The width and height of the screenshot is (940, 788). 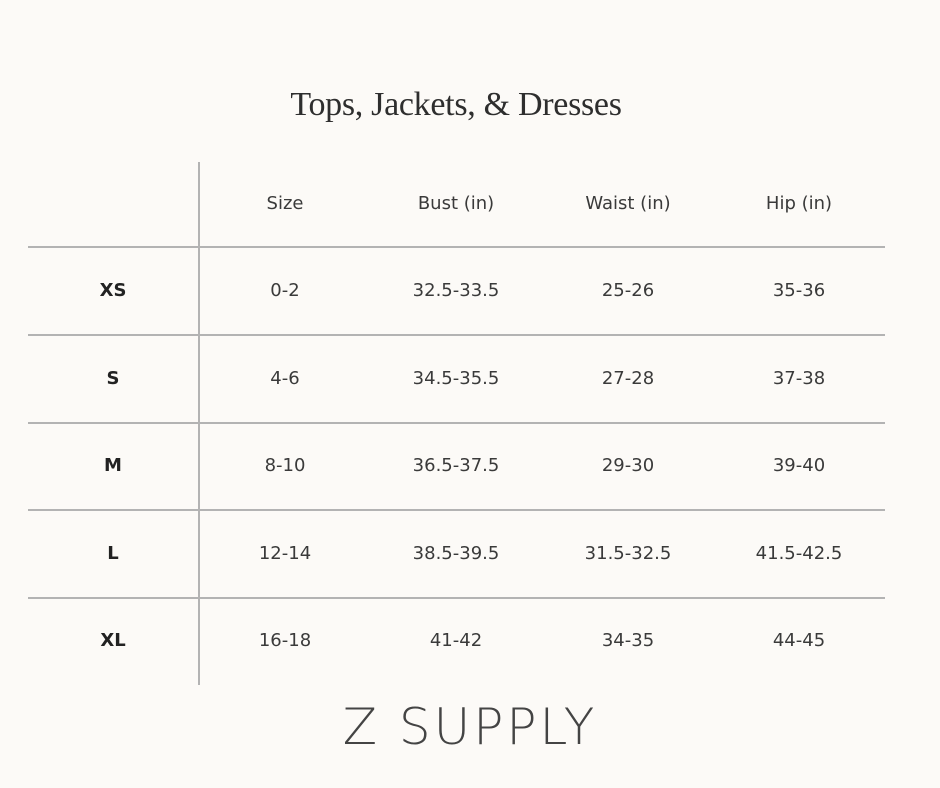 I want to click on z-supply-logo: Z SUPPLY, so click(x=470, y=727).